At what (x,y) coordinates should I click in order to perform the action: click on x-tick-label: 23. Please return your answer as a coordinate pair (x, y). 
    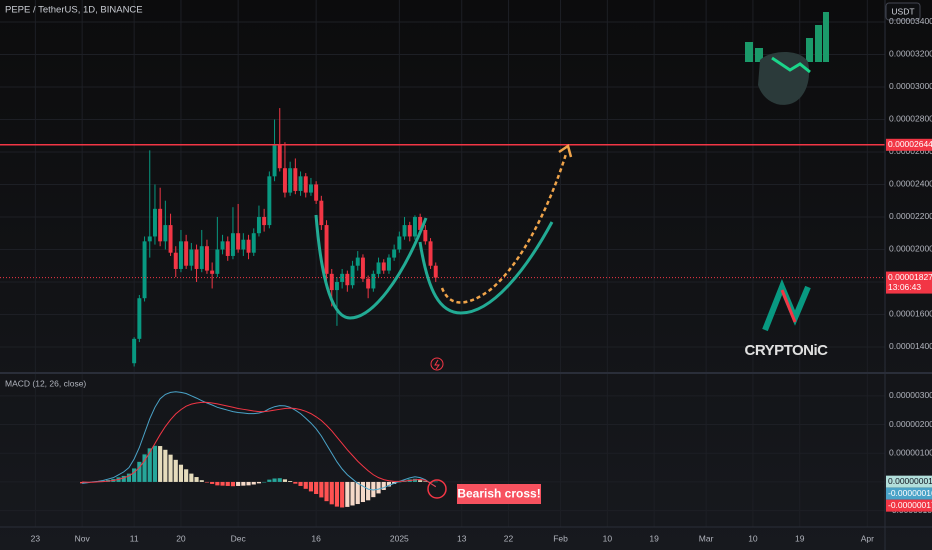
    Looking at the image, I should click on (36, 538).